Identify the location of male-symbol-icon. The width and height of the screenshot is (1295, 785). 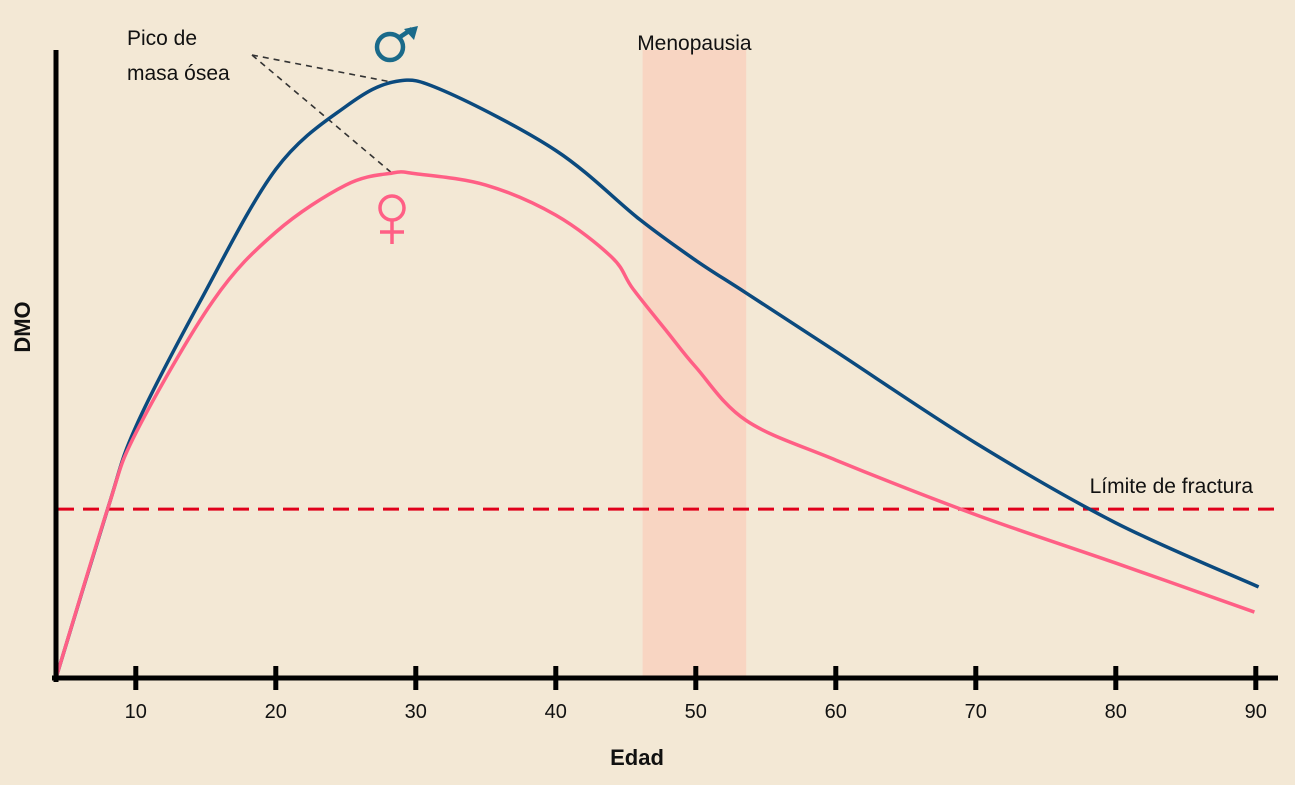
(396, 44).